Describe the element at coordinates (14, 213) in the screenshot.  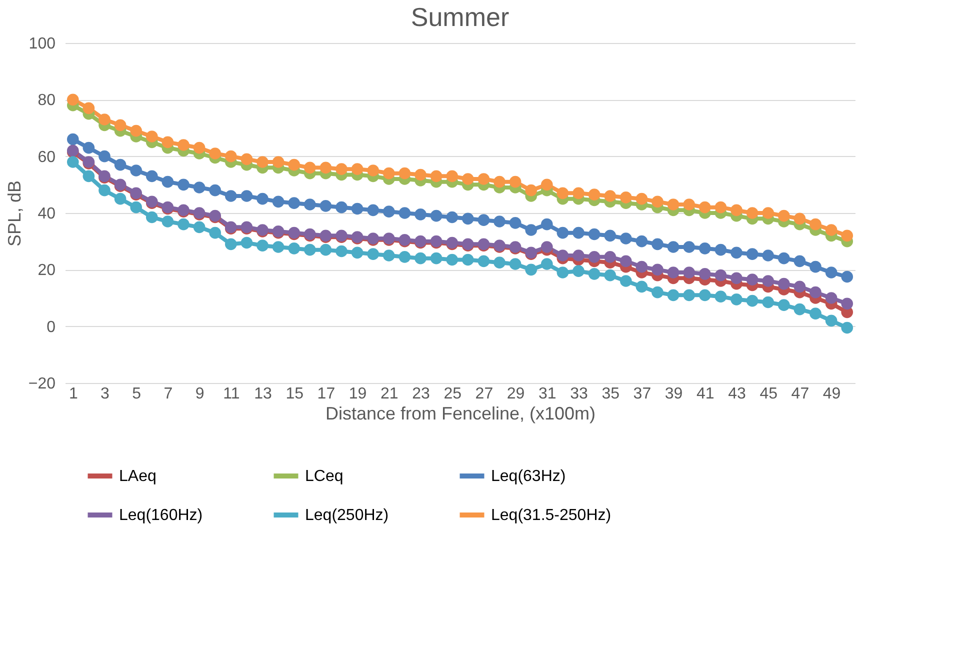
I see `y-axis-title: SPL, dB` at that location.